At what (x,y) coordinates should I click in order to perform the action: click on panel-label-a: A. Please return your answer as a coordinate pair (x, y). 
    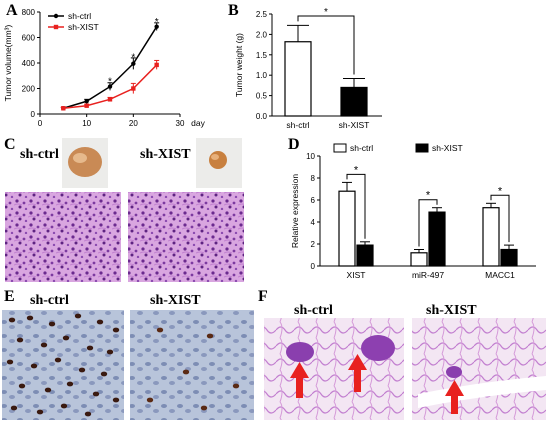
    Looking at the image, I should click on (12, 10).